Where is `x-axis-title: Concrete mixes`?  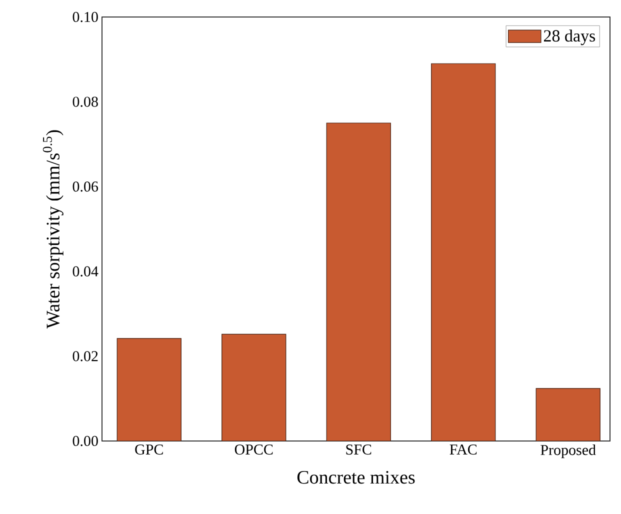
x-axis-title: Concrete mixes is located at coordinates (356, 477).